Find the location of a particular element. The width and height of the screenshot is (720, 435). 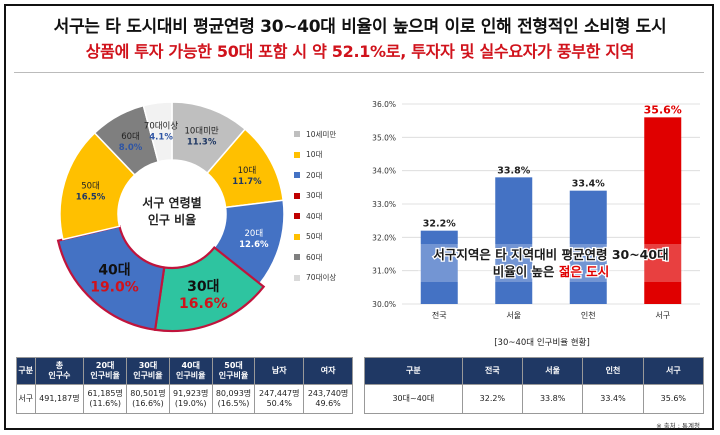

donut-slice-value-1: 11.3% is located at coordinates (202, 142).